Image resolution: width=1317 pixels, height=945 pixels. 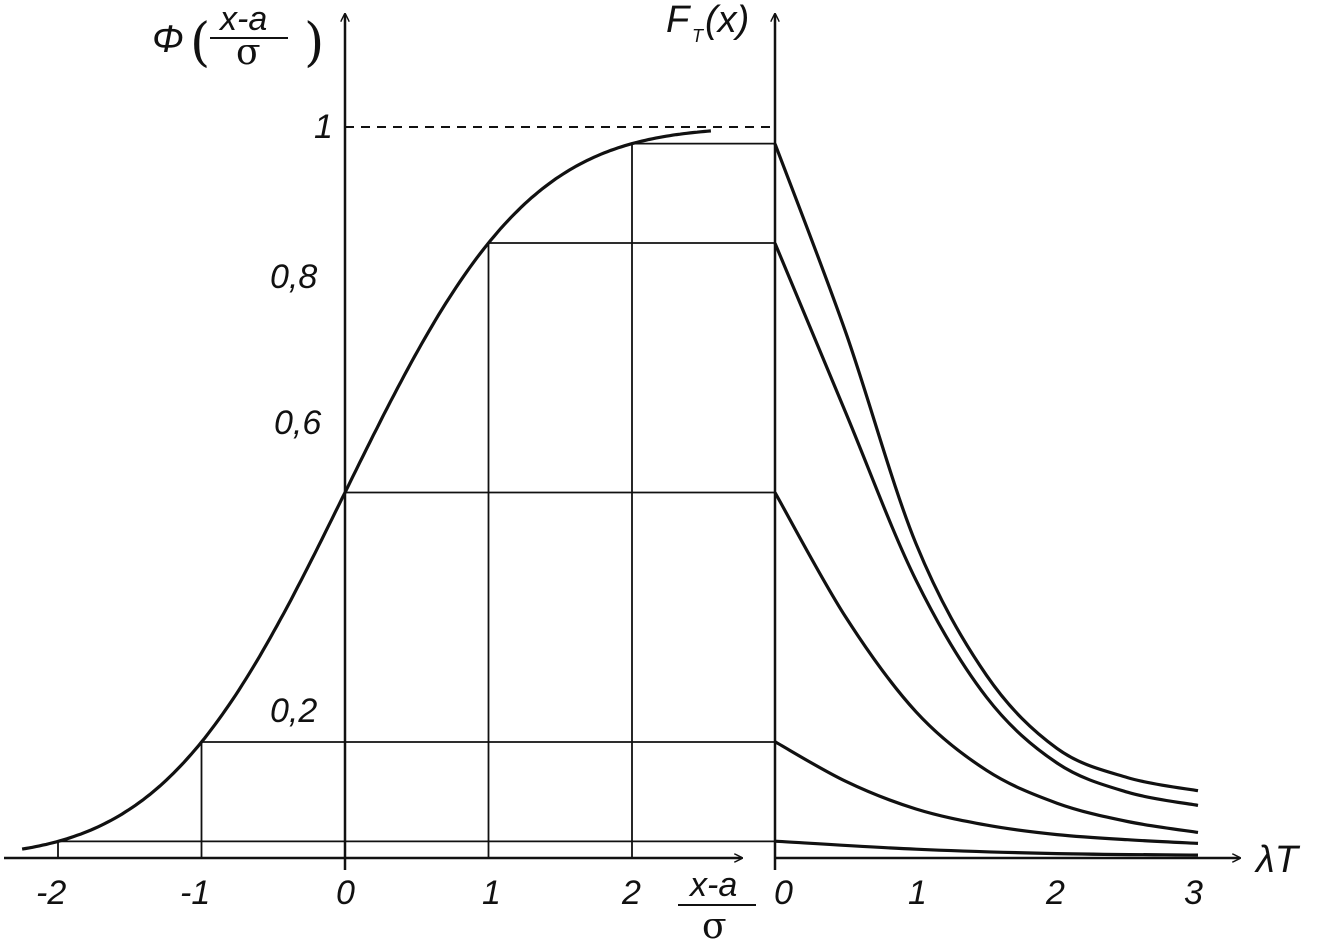 What do you see at coordinates (1055, 893) in the screenshot?
I see `right-x-tick-label: 2` at bounding box center [1055, 893].